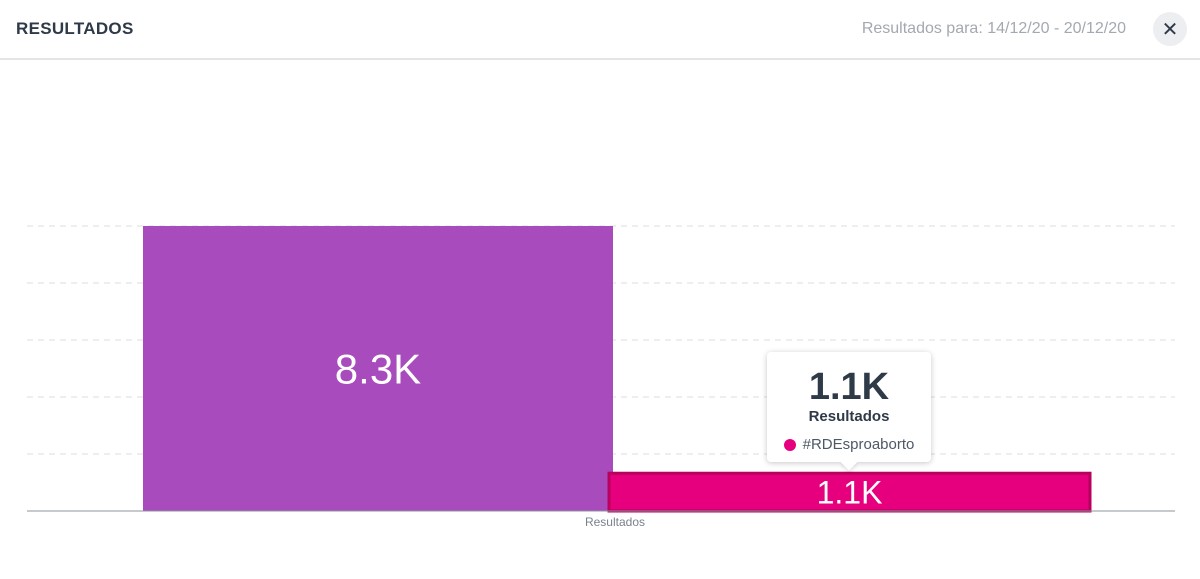  What do you see at coordinates (849, 416) in the screenshot?
I see `tooltip-label: Resultados` at bounding box center [849, 416].